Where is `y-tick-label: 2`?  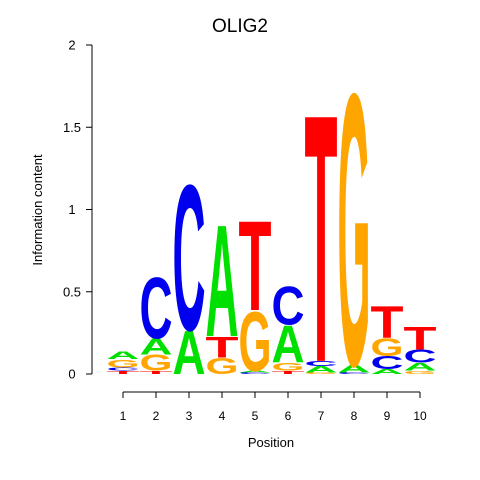
y-tick-label: 2 is located at coordinates (71, 45).